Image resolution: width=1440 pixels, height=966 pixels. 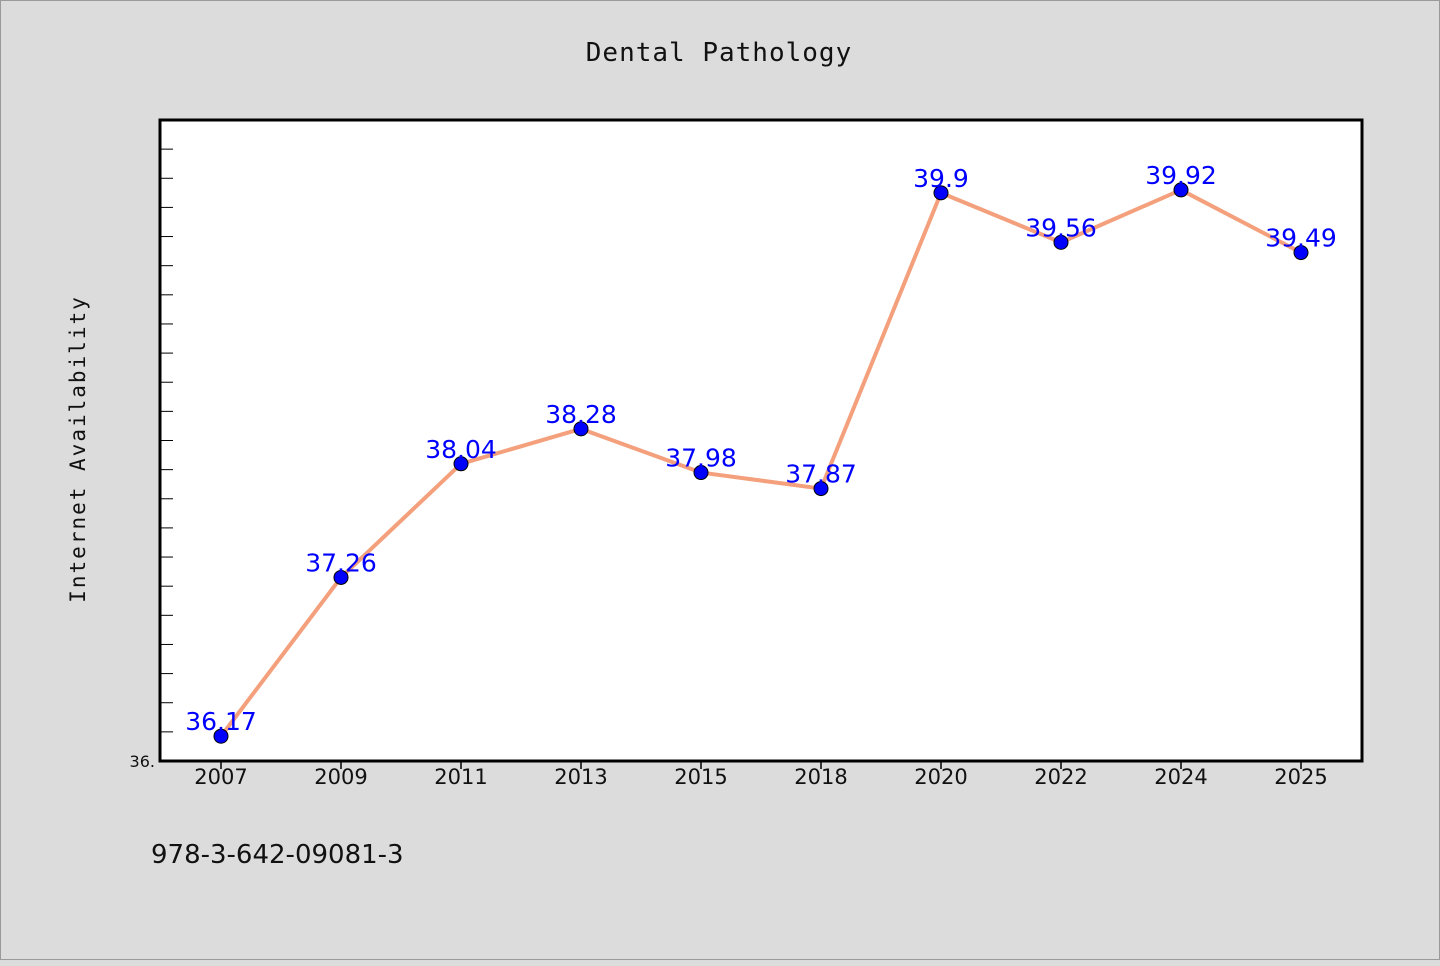 What do you see at coordinates (277, 855) in the screenshot?
I see `caption-isbn: 978-3-642-09081-3` at bounding box center [277, 855].